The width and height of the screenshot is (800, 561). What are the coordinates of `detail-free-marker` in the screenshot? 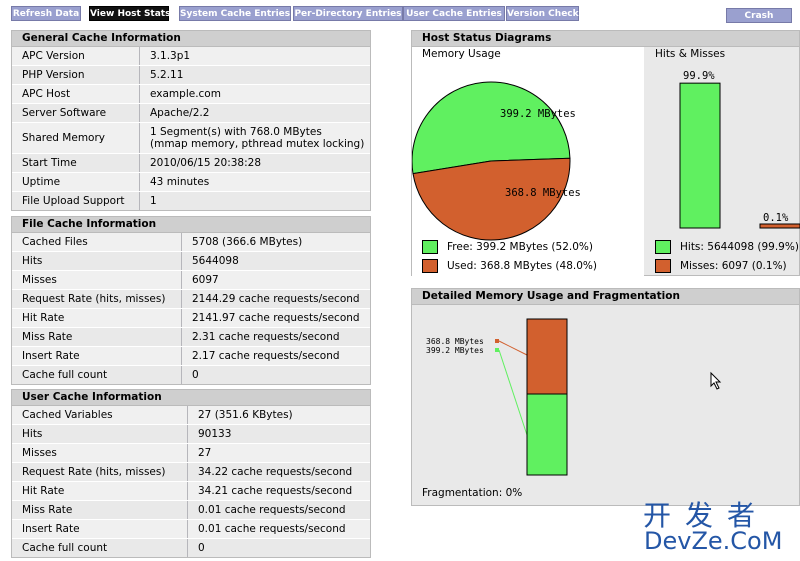 It's located at (497, 350).